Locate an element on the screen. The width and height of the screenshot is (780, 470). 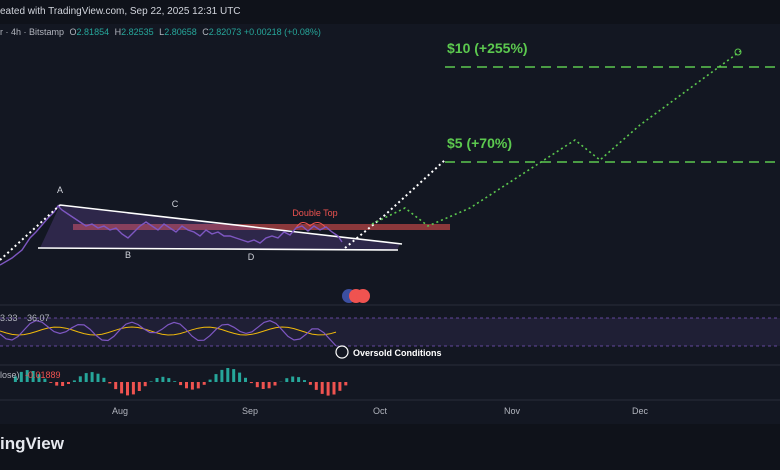
double-top-zone is located at coordinates (261, 227).